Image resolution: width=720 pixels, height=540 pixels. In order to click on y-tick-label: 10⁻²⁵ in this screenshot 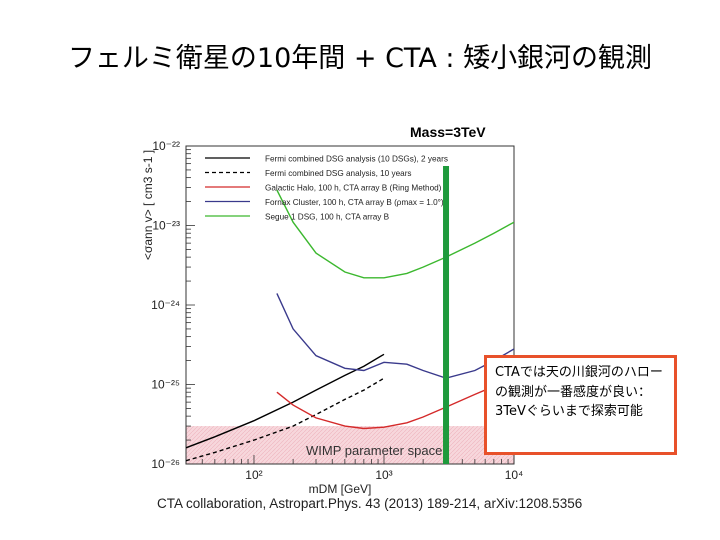, I will do `click(165, 385)`.